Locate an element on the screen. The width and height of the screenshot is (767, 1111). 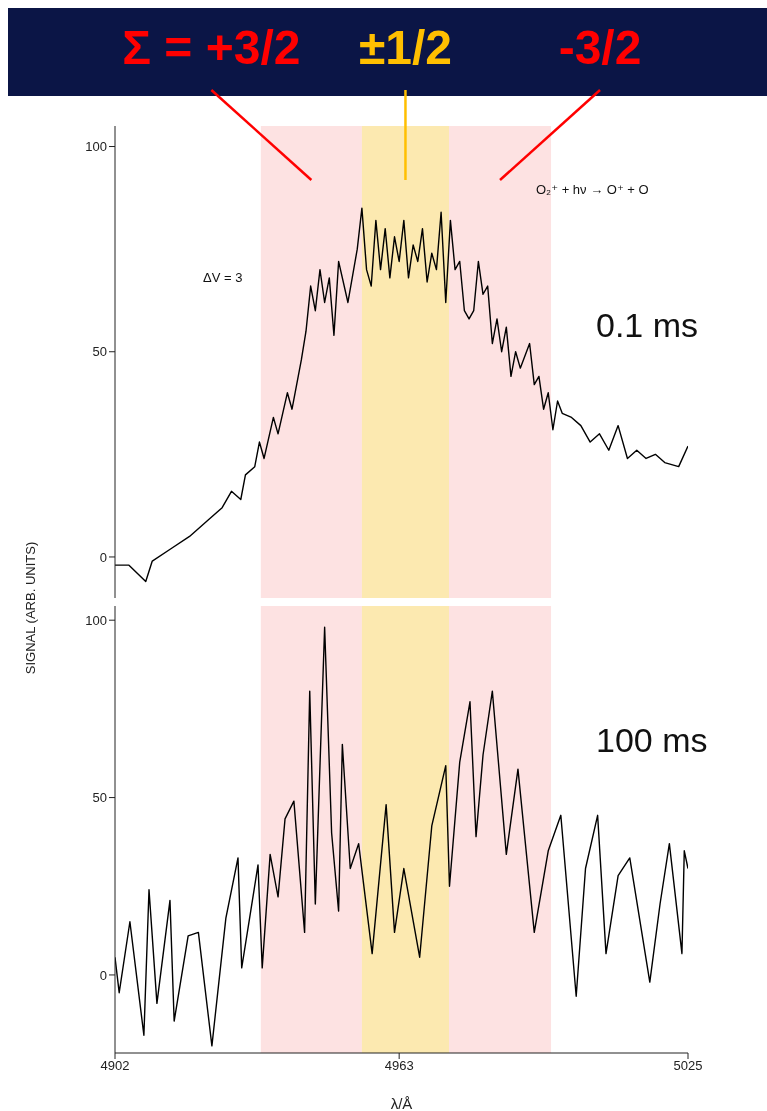
band-label: ±1/2 is located at coordinates (405, 47).